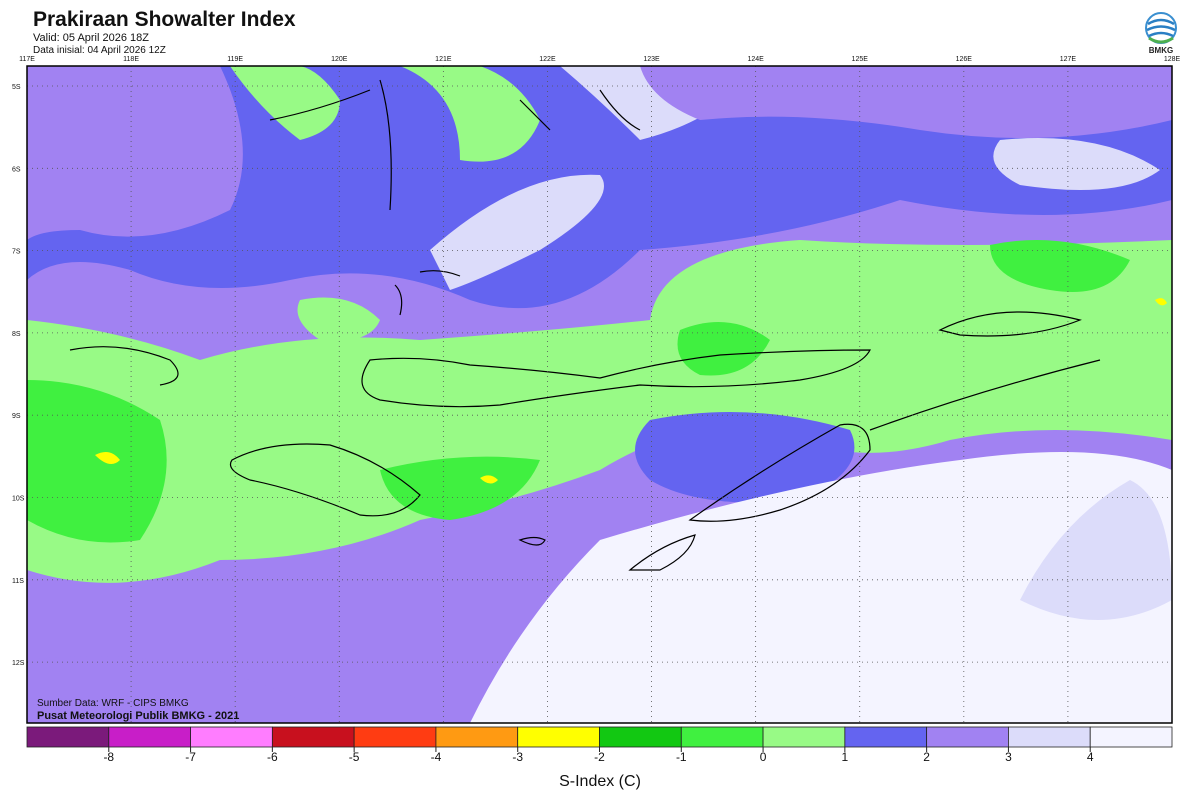 The height and width of the screenshot is (805, 1200). What do you see at coordinates (517, 757) in the screenshot?
I see `colorbar-label: -3` at bounding box center [517, 757].